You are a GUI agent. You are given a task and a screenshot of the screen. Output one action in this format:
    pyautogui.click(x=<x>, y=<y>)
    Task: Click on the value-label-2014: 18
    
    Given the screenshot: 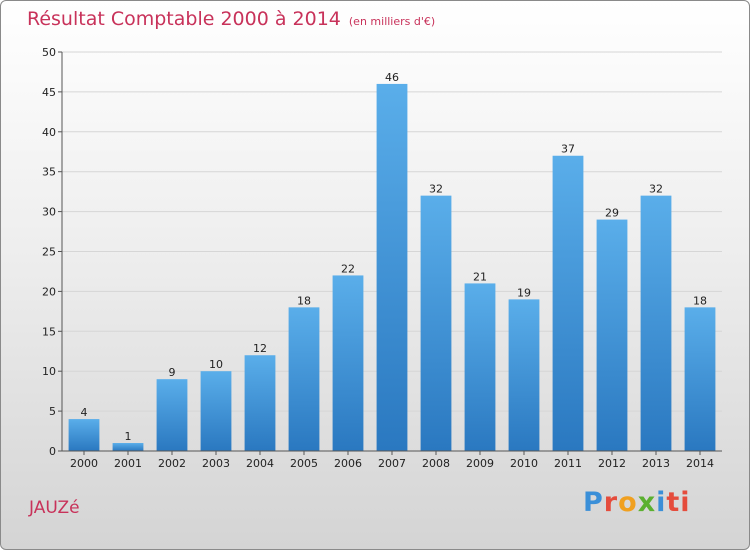 What is the action you would take?
    pyautogui.click(x=700, y=300)
    